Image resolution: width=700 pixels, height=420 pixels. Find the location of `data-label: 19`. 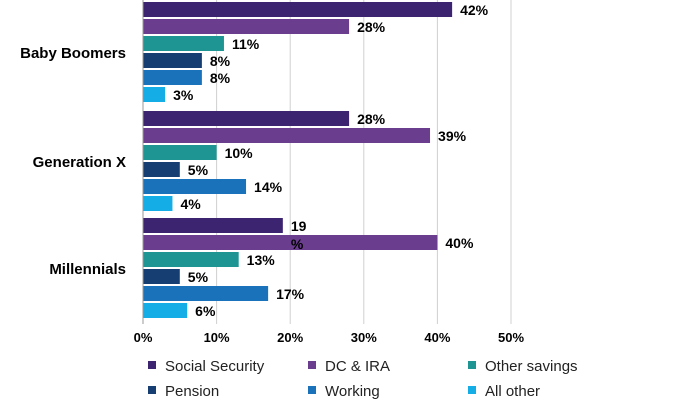

data-label: 19 is located at coordinates (299, 226).